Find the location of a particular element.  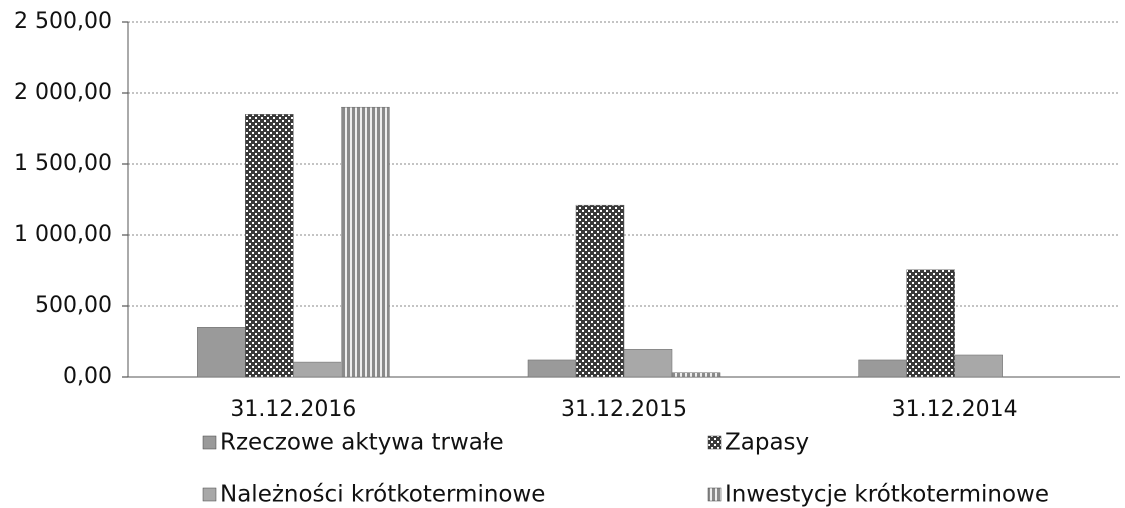

y-tick-label: 2 000,00 is located at coordinates (63, 92).